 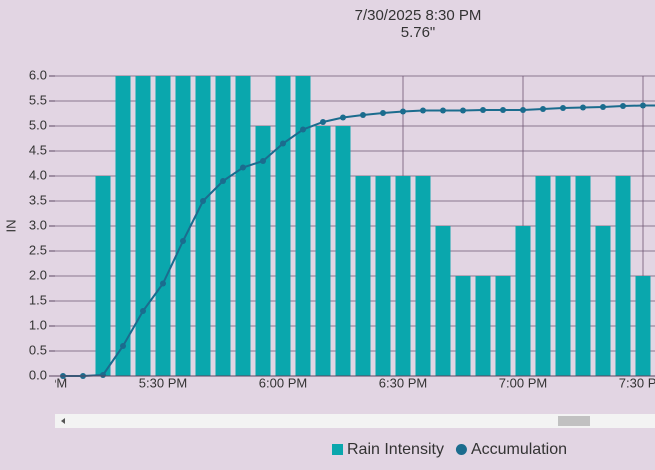 I want to click on legend-label: Rain Intensity, so click(x=395, y=449).